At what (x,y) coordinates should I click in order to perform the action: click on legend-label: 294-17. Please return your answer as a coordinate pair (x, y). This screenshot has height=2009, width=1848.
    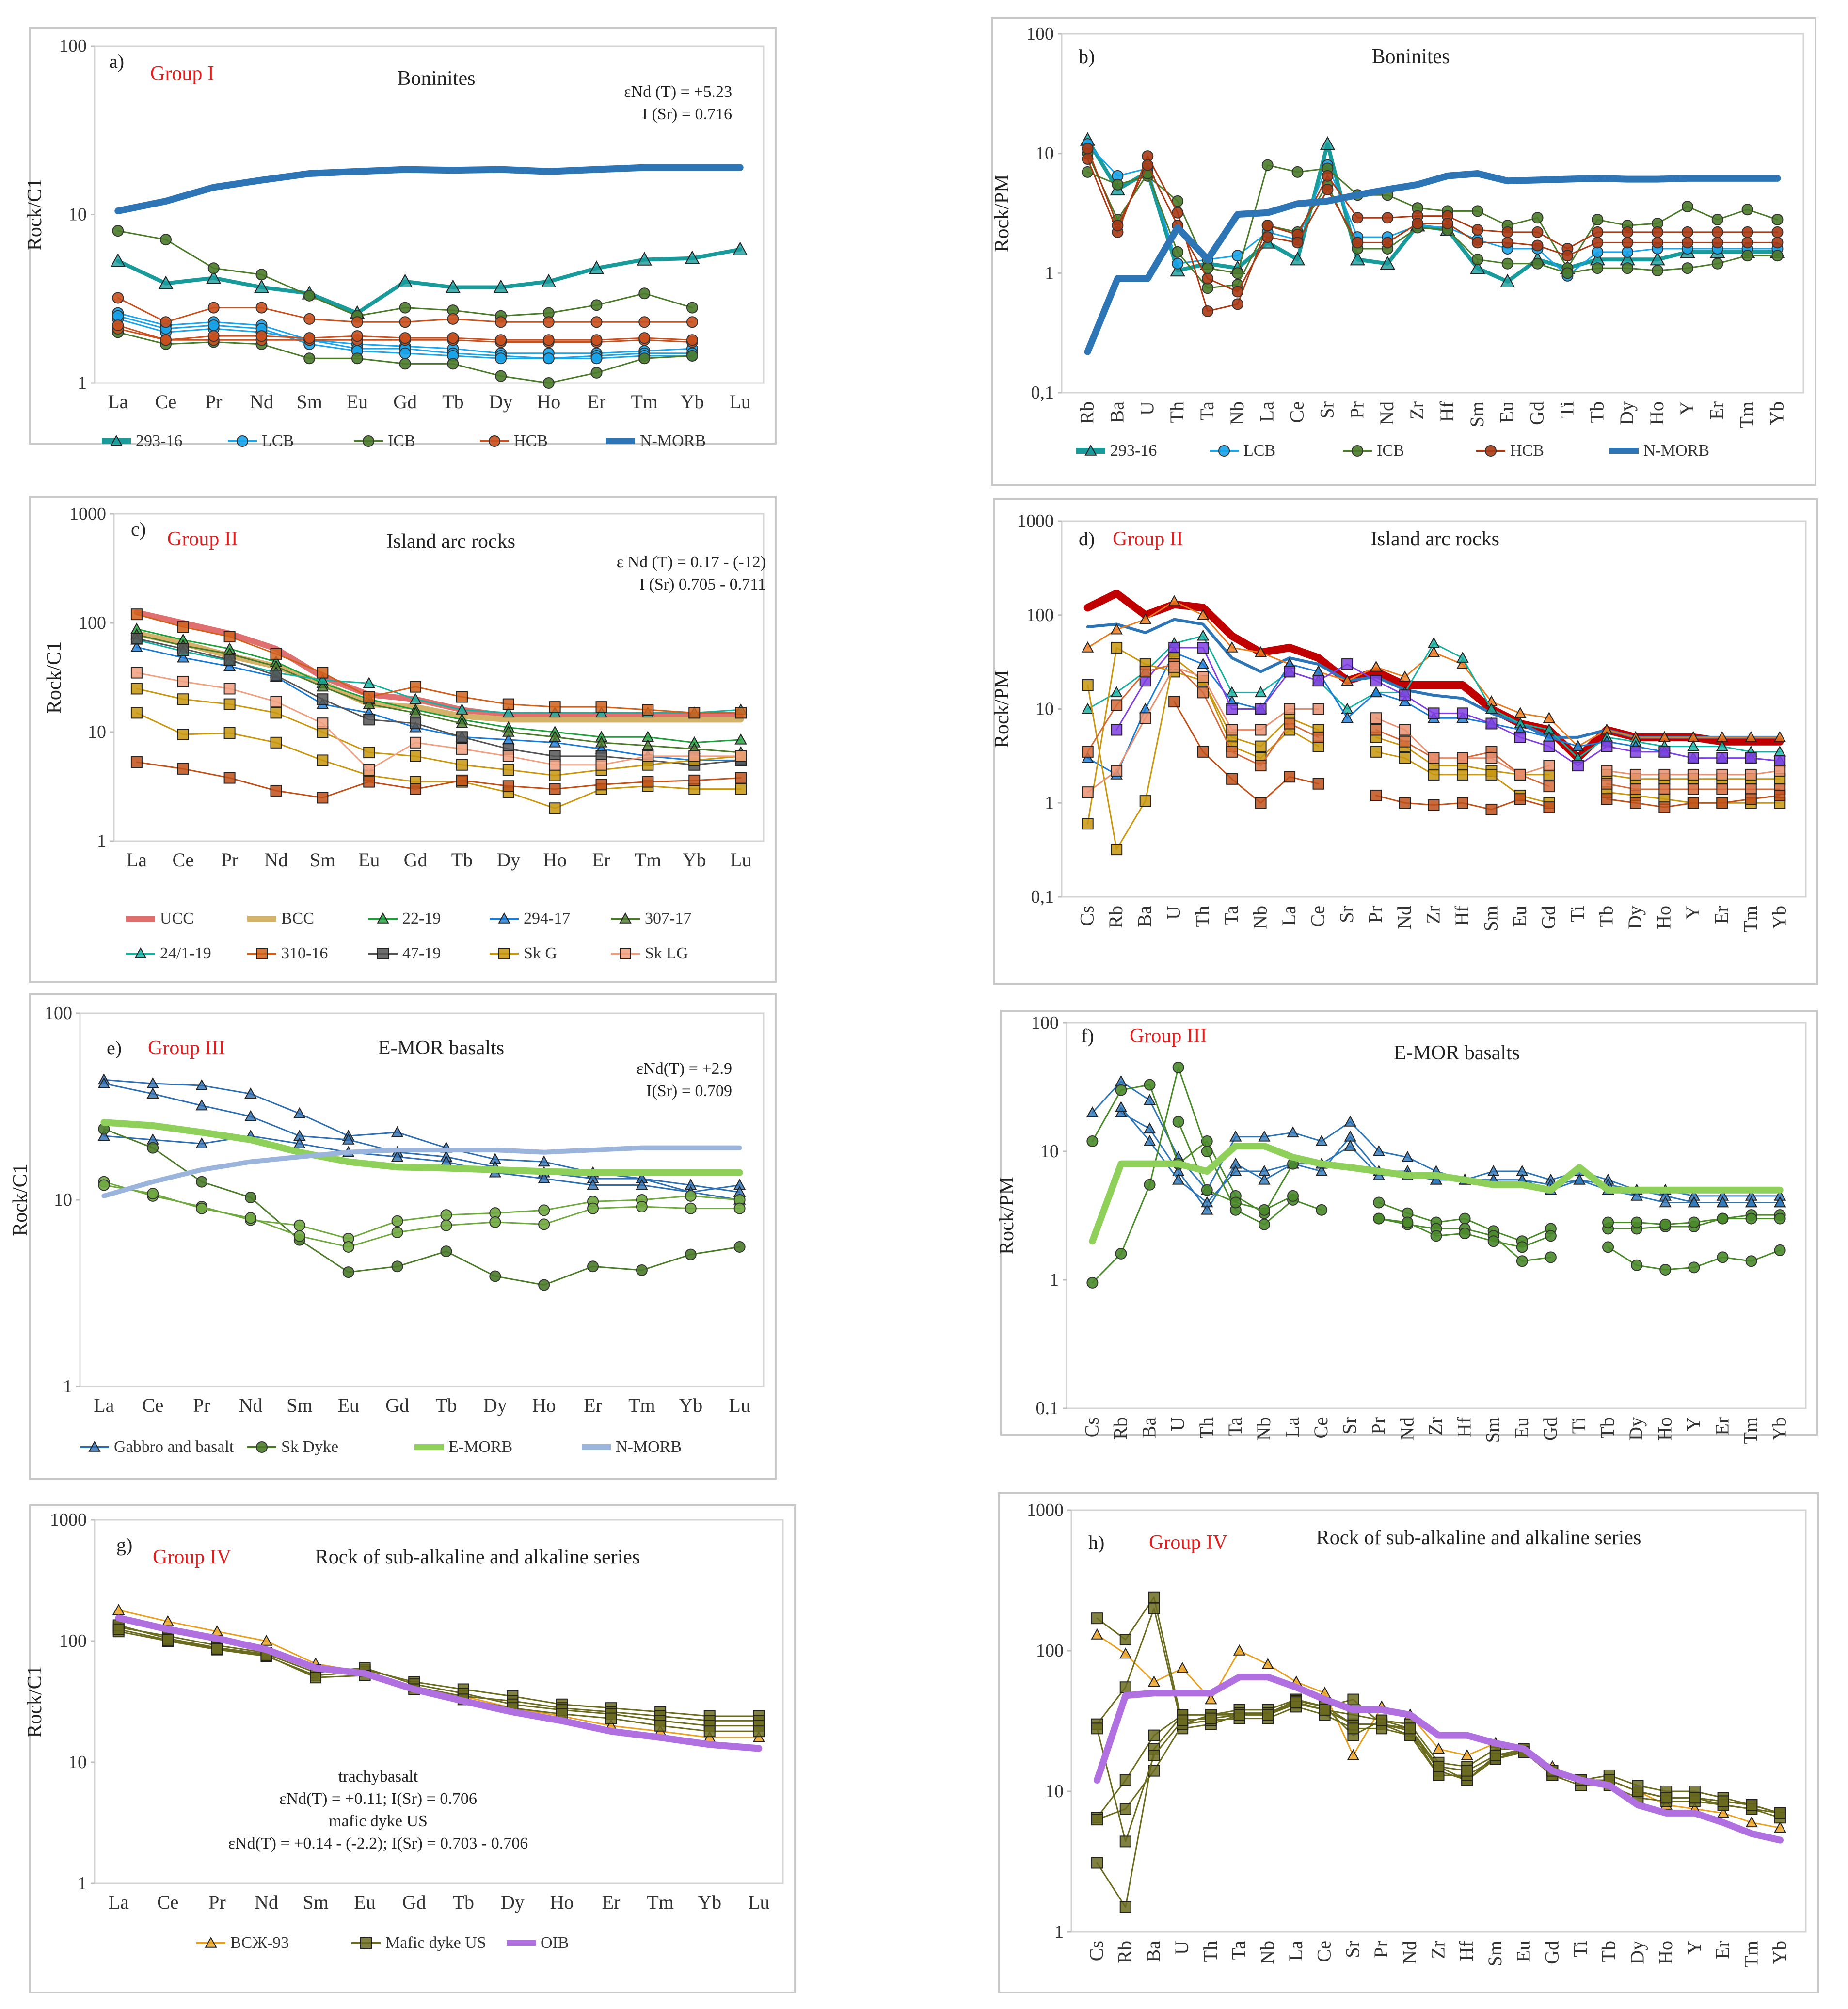
    Looking at the image, I should click on (547, 918).